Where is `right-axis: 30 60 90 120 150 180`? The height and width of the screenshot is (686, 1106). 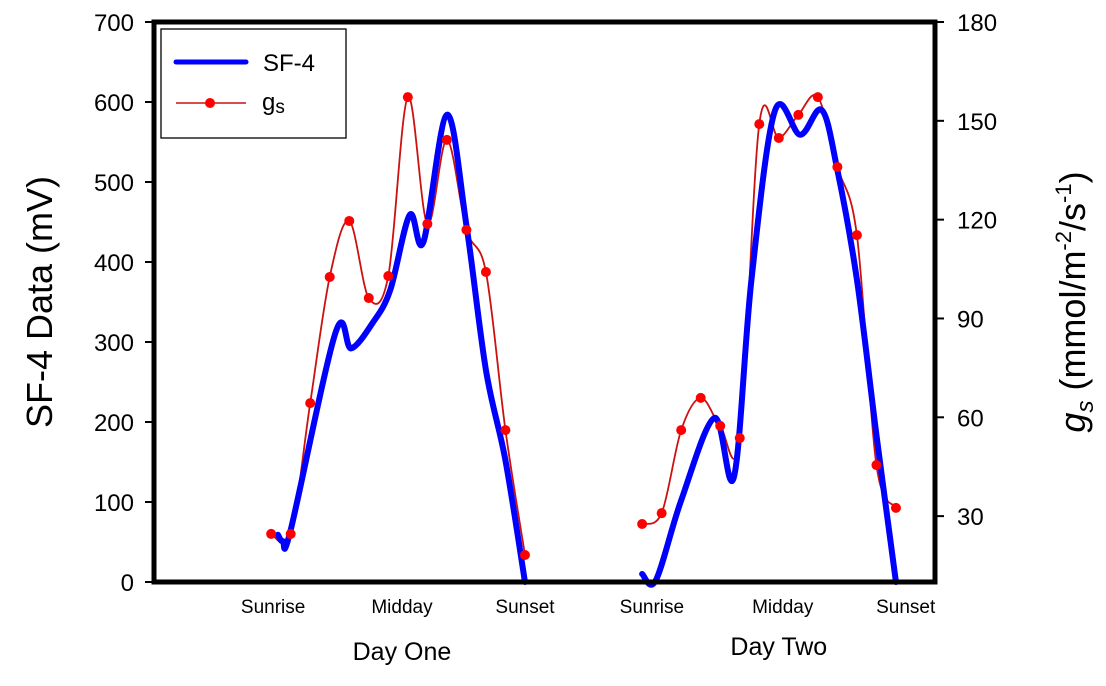
right-axis: 30 60 90 120 150 180 is located at coordinates (966, 270).